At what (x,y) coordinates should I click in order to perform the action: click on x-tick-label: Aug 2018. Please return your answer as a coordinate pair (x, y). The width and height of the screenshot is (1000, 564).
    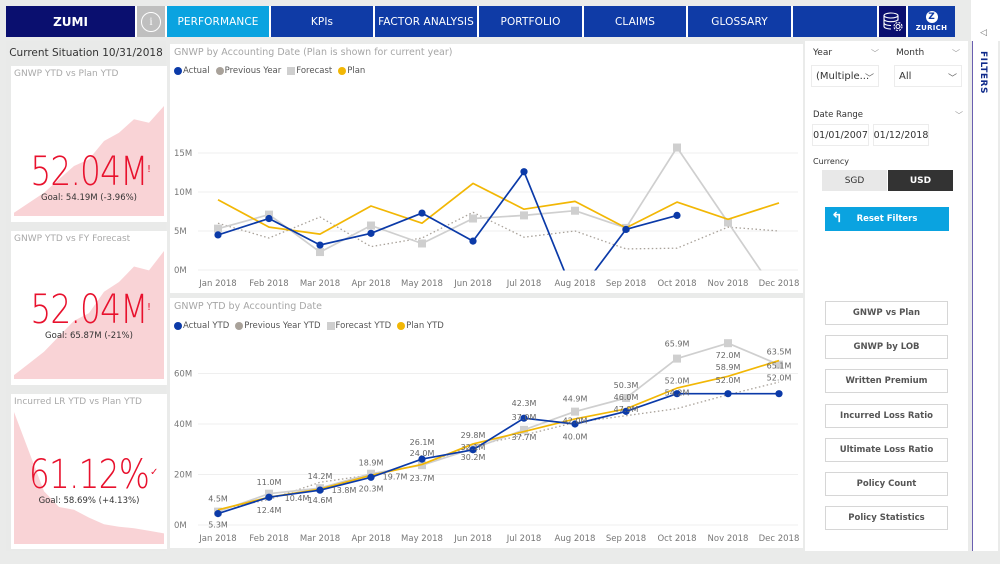
    Looking at the image, I should click on (575, 539).